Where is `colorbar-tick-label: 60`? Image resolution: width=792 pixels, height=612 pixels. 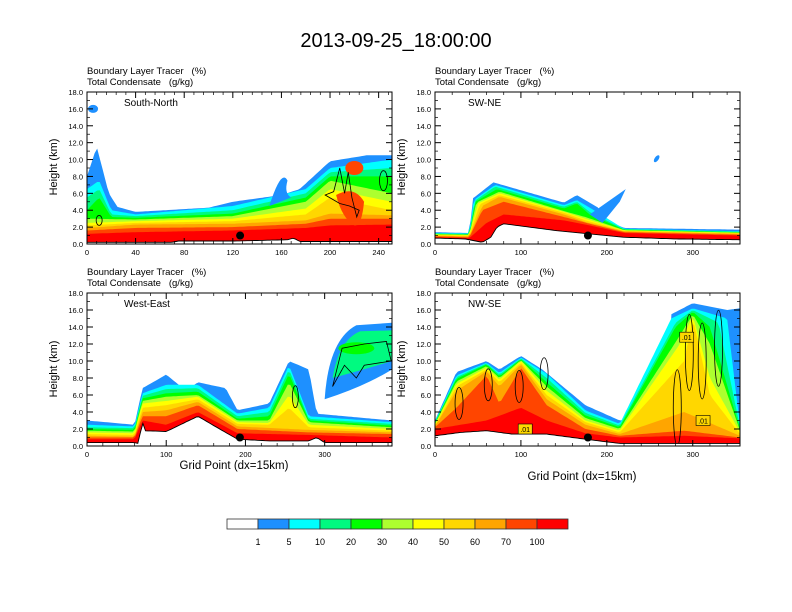
colorbar-tick-label: 60 is located at coordinates (475, 542).